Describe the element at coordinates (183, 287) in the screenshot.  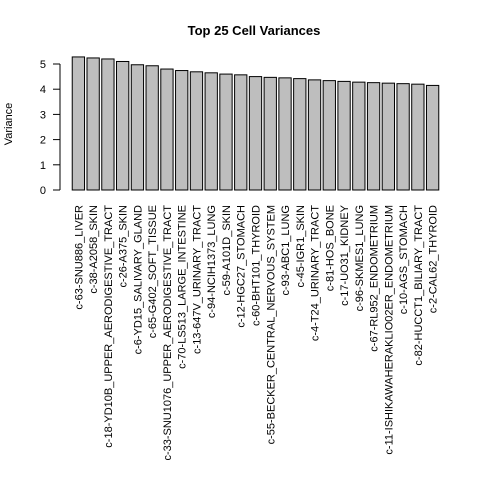
I see `x-tick-label-8: c-70-LS513_LARGE_INTESTINE` at that location.